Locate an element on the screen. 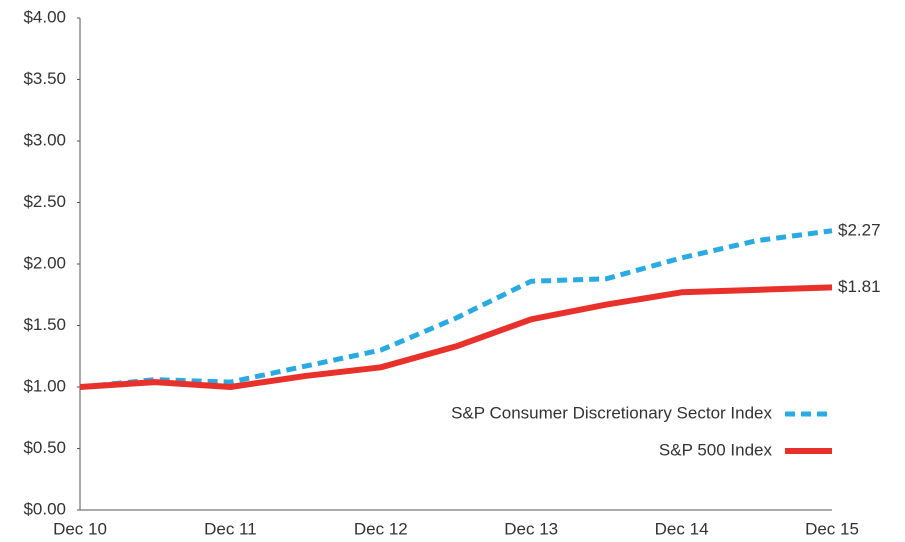 The image size is (905, 542). y-tick-label: $2.00 is located at coordinates (44, 262).